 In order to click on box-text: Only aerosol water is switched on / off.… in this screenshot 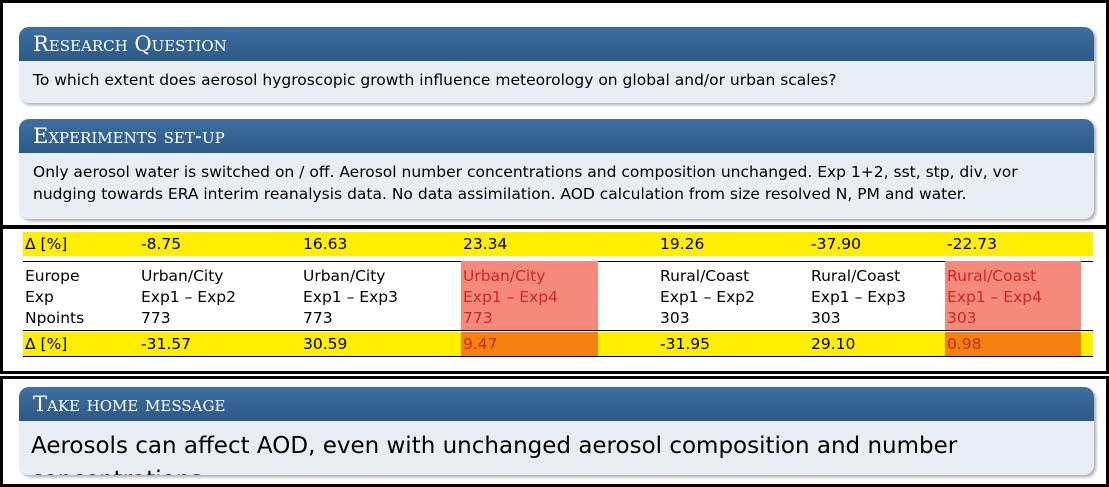, I will do `click(525, 183)`.